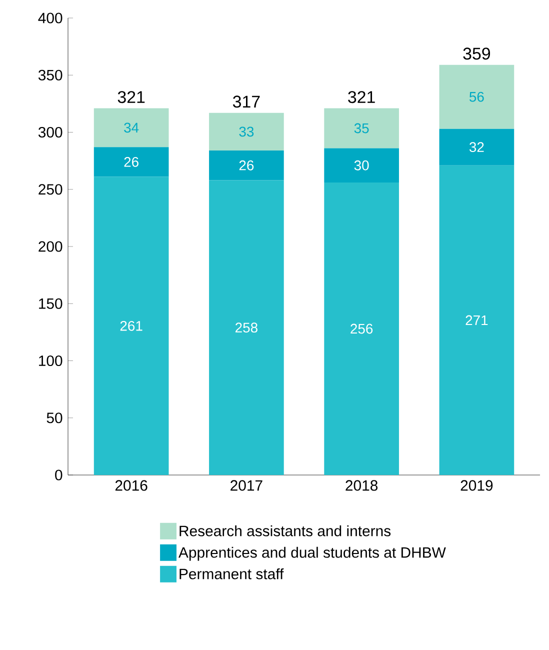 Image resolution: width=549 pixels, height=650 pixels. I want to click on data-label: 34, so click(131, 127).